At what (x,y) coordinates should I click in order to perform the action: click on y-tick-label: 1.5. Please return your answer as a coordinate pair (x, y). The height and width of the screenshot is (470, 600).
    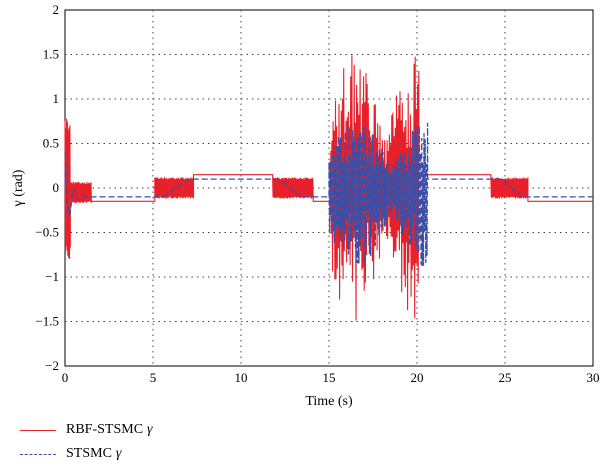
    Looking at the image, I should click on (51, 54).